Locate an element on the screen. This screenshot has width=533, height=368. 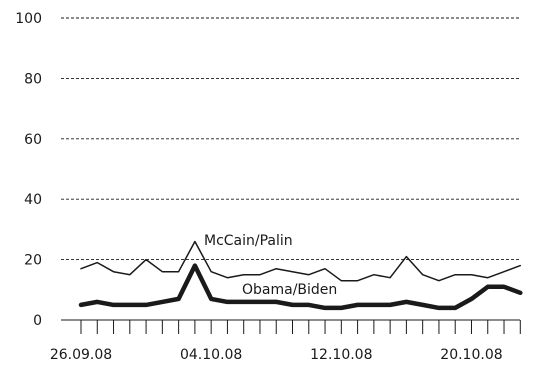
y-tick-label: 60 is located at coordinates (33, 140).